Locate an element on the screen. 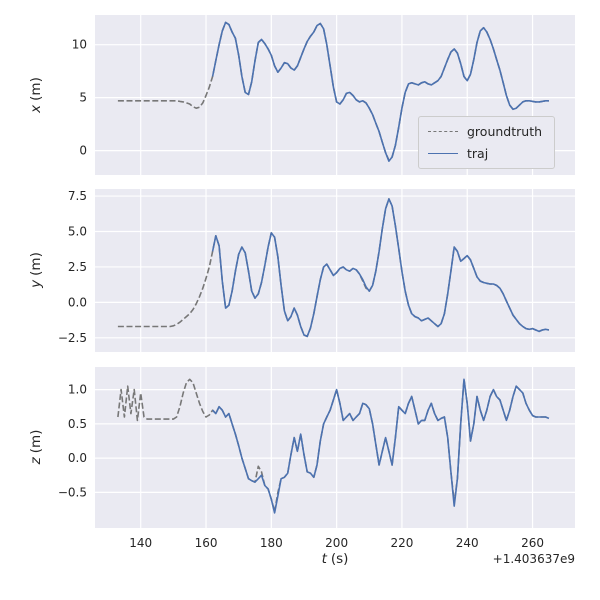  y-tick-label: −0.5 is located at coordinates (72, 492).